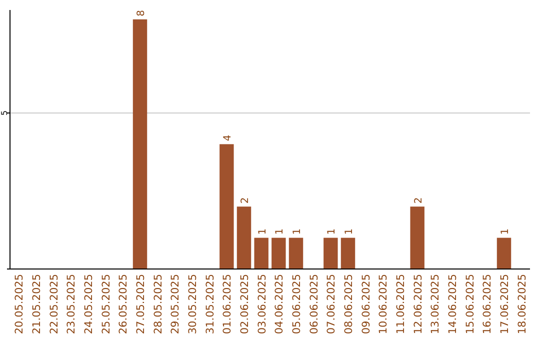 This screenshot has height=340, width=540. I want to click on x-tick-label: 09.06.2025, so click(366, 304).